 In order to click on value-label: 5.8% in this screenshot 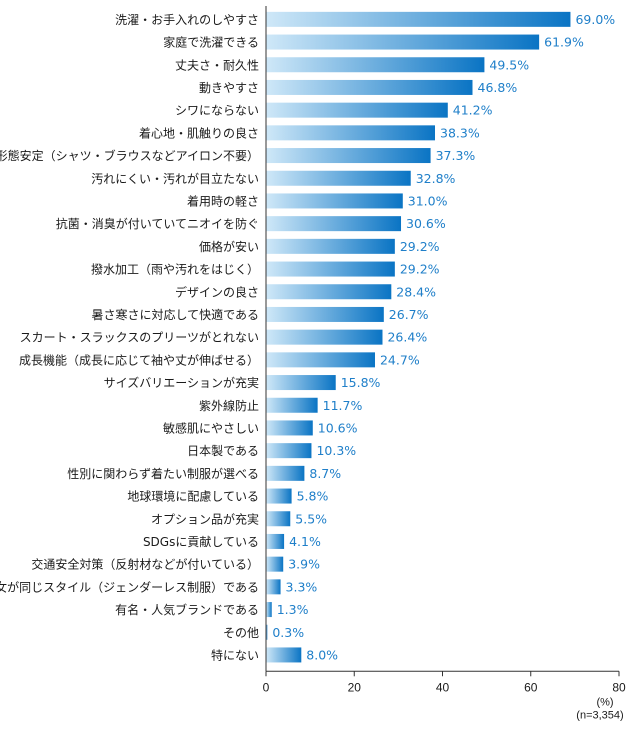, I will do `click(313, 496)`.